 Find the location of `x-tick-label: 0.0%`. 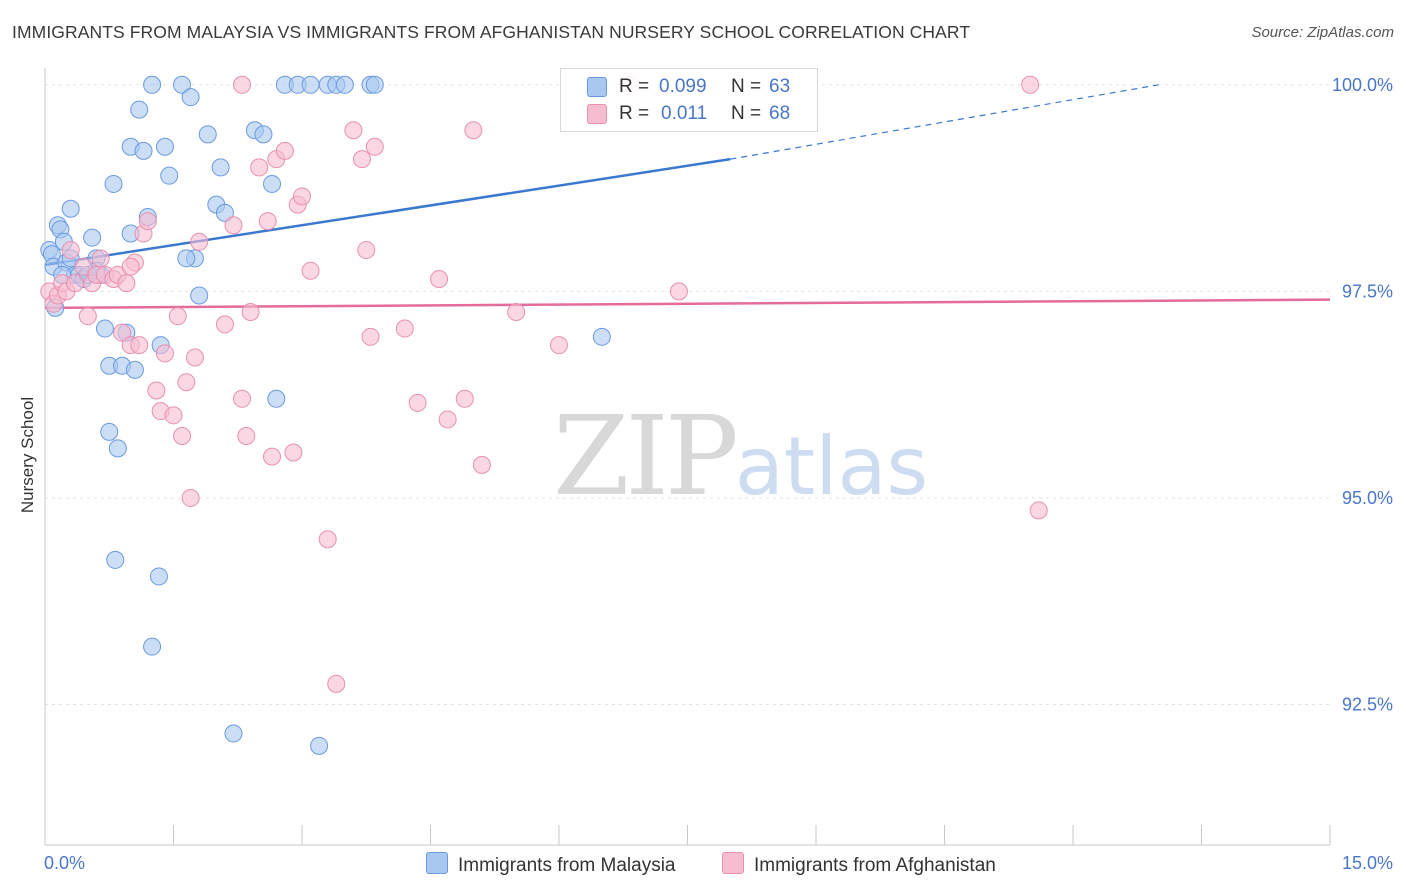

x-tick-label: 0.0% is located at coordinates (64, 863).